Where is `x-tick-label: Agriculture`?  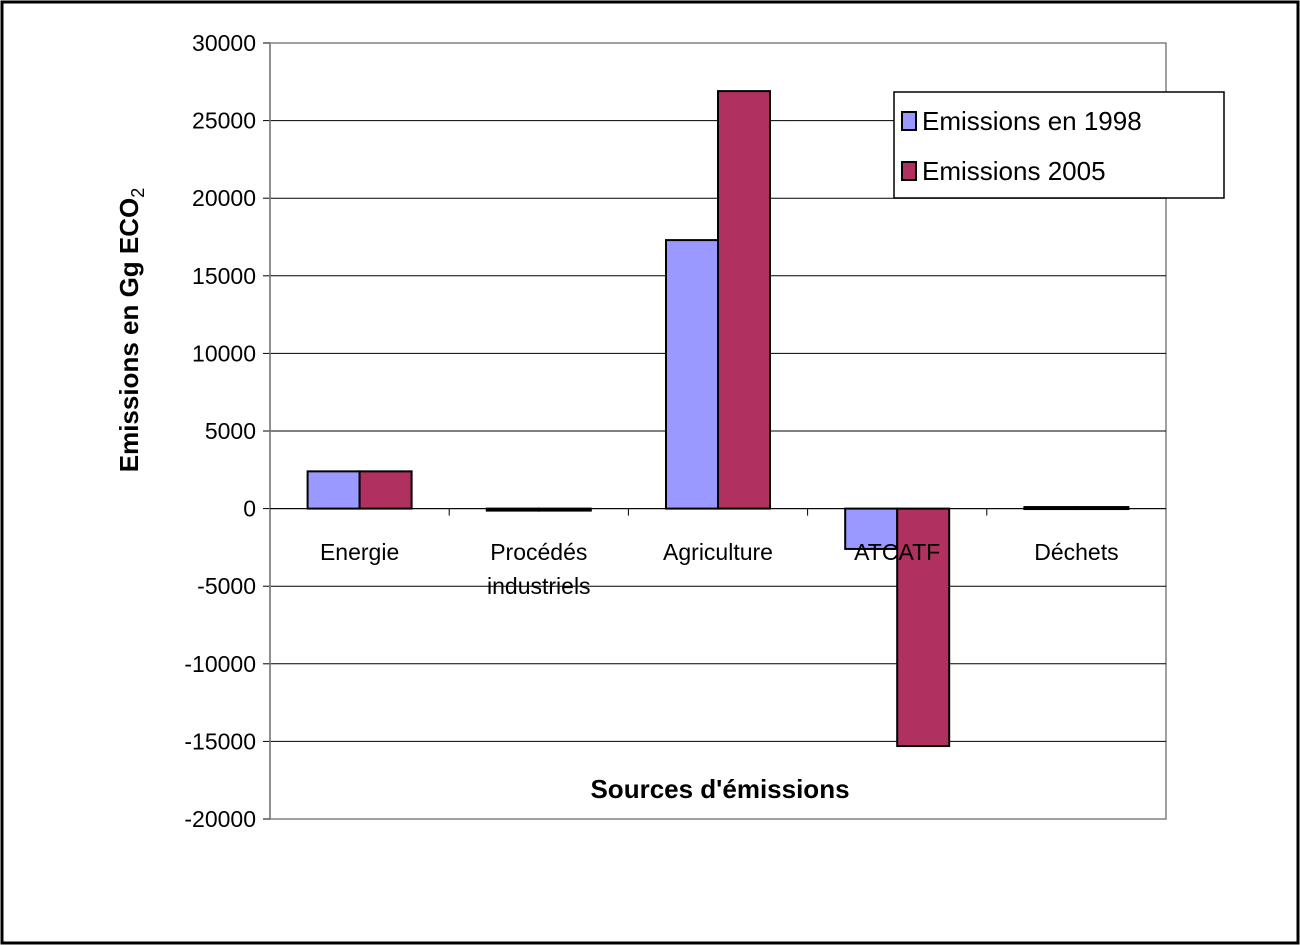 x-tick-label: Agriculture is located at coordinates (718, 552).